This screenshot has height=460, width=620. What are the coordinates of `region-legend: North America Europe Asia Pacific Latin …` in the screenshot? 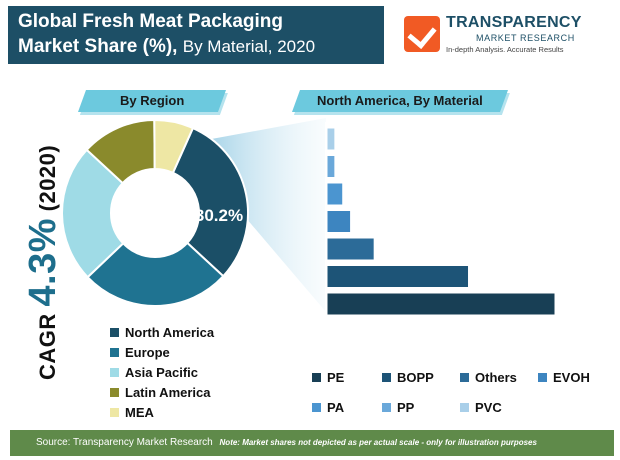 It's located at (162, 372).